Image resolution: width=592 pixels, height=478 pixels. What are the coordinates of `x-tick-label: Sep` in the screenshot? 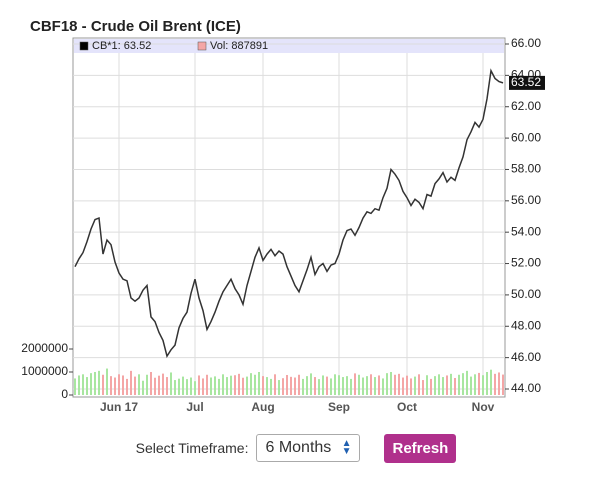 It's located at (339, 407).